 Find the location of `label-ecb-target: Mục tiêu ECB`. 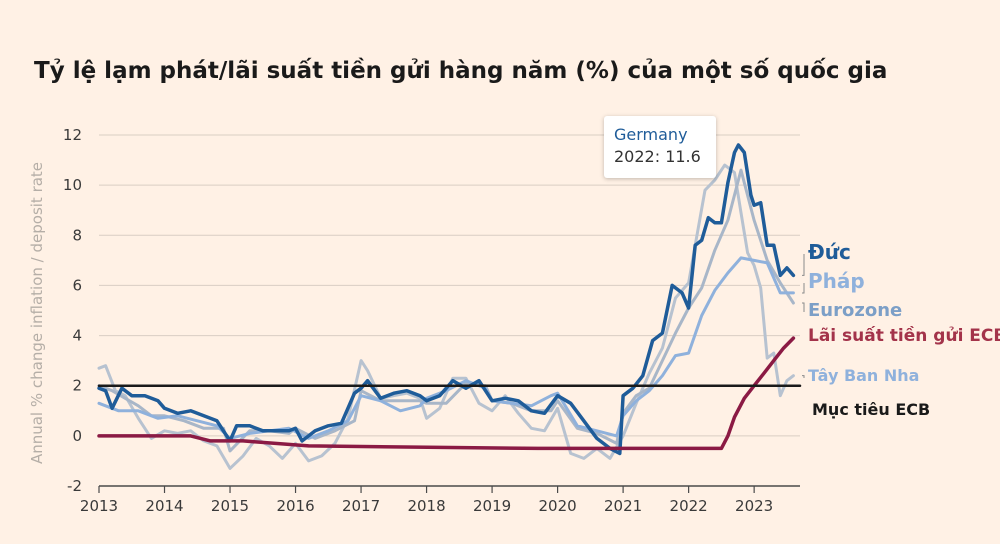

label-ecb-target: Mục tiêu ECB is located at coordinates (871, 409).